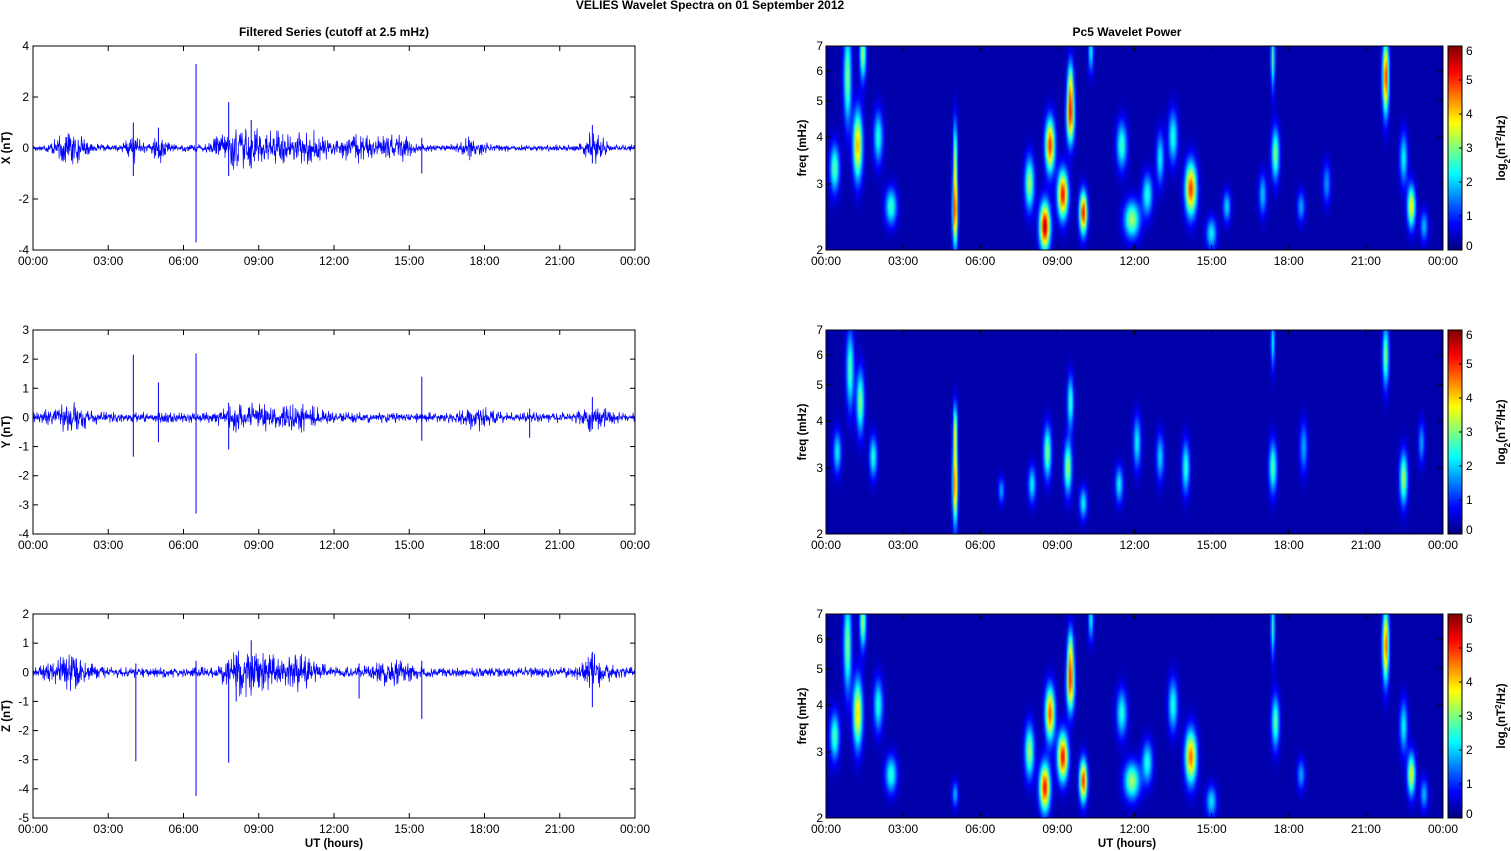 The height and width of the screenshot is (851, 1511). What do you see at coordinates (1134, 261) in the screenshot?
I see `right-x-tick-label-1: 12:00` at bounding box center [1134, 261].